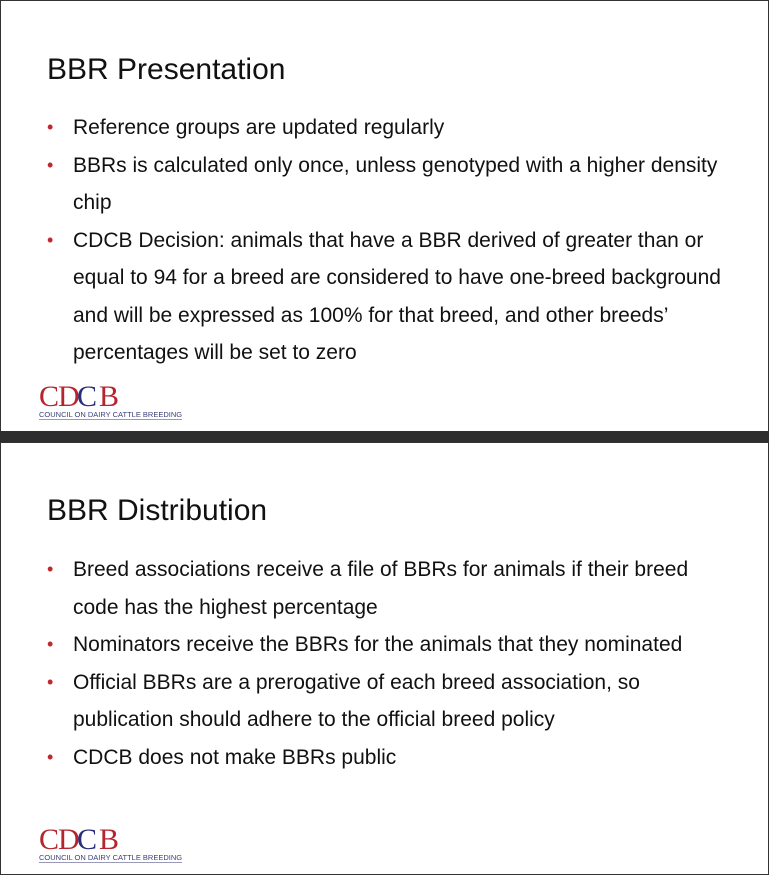 This screenshot has height=875, width=769. Describe the element at coordinates (235, 757) in the screenshot. I see `bullet-text: CDCB does not make BBRs public` at that location.